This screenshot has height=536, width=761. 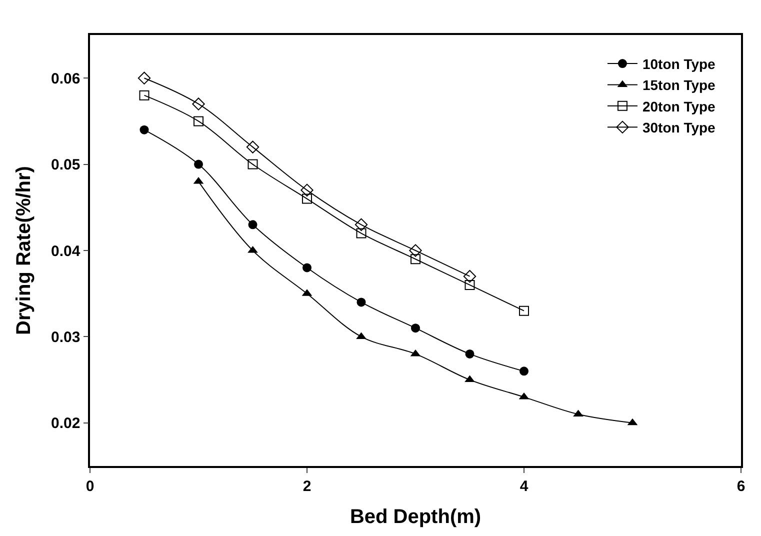 What do you see at coordinates (741, 486) in the screenshot?
I see `x-tick-label: 6` at bounding box center [741, 486].